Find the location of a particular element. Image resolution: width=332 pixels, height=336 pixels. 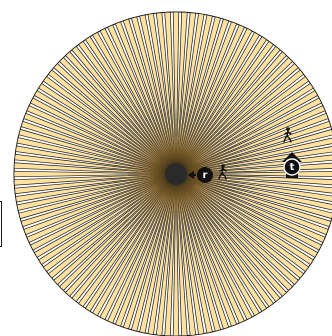

player-unit: r is located at coordinates (207, 173).